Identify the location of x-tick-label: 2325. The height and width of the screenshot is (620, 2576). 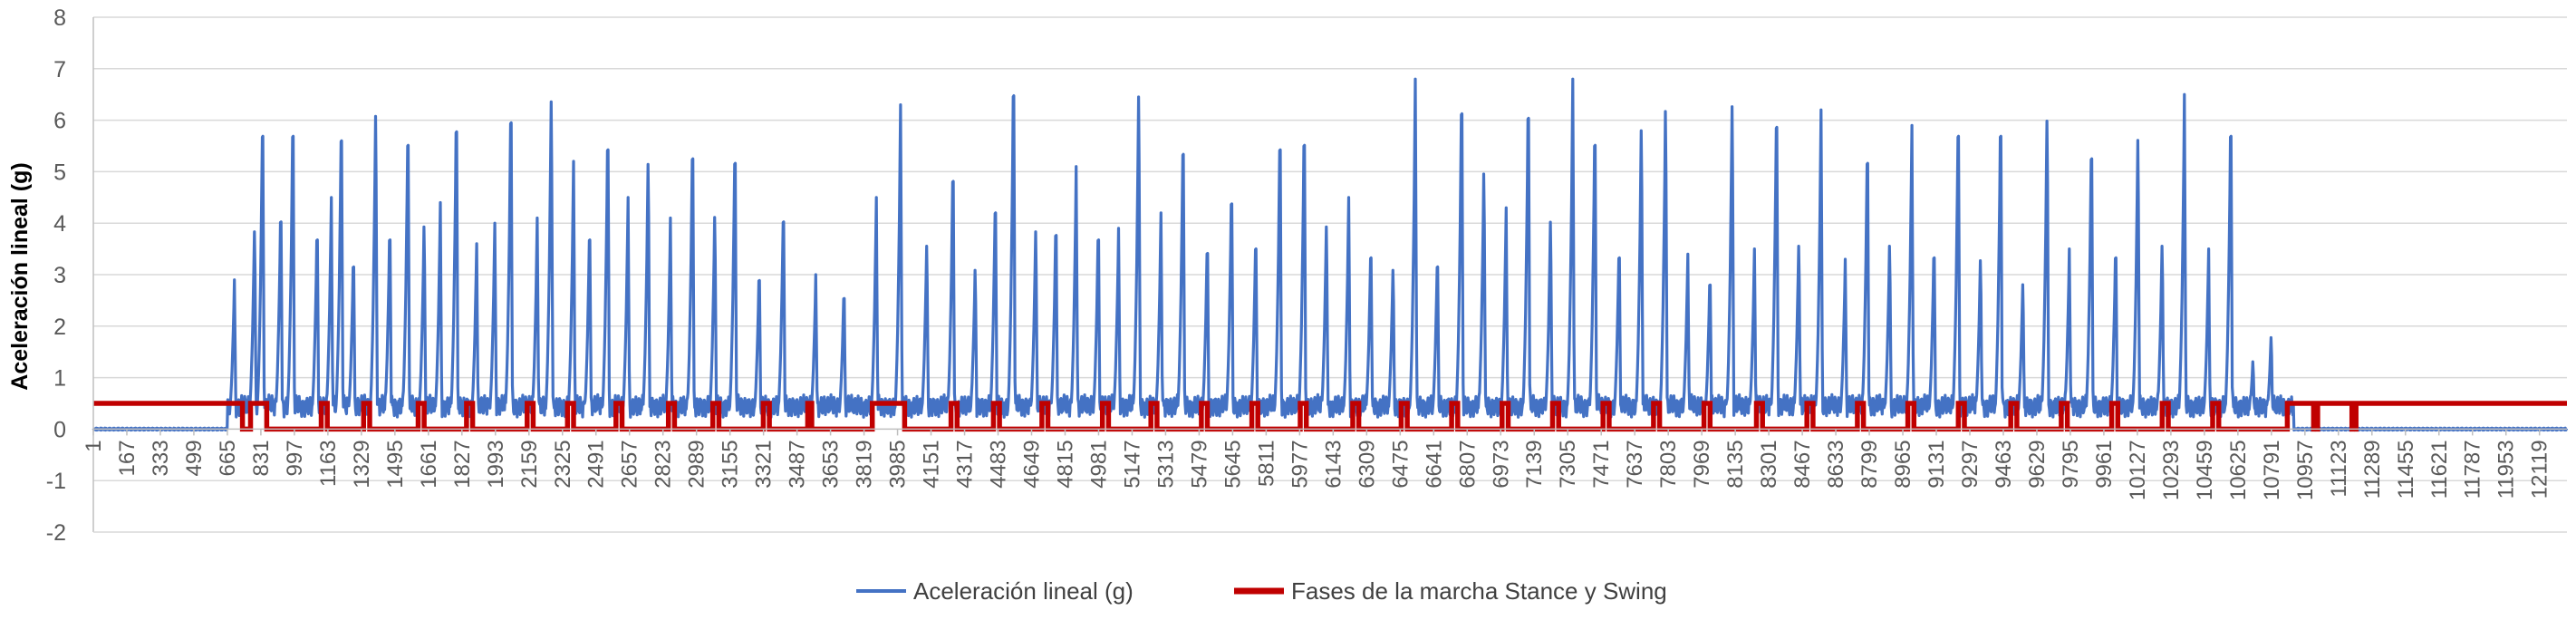
(563, 464).